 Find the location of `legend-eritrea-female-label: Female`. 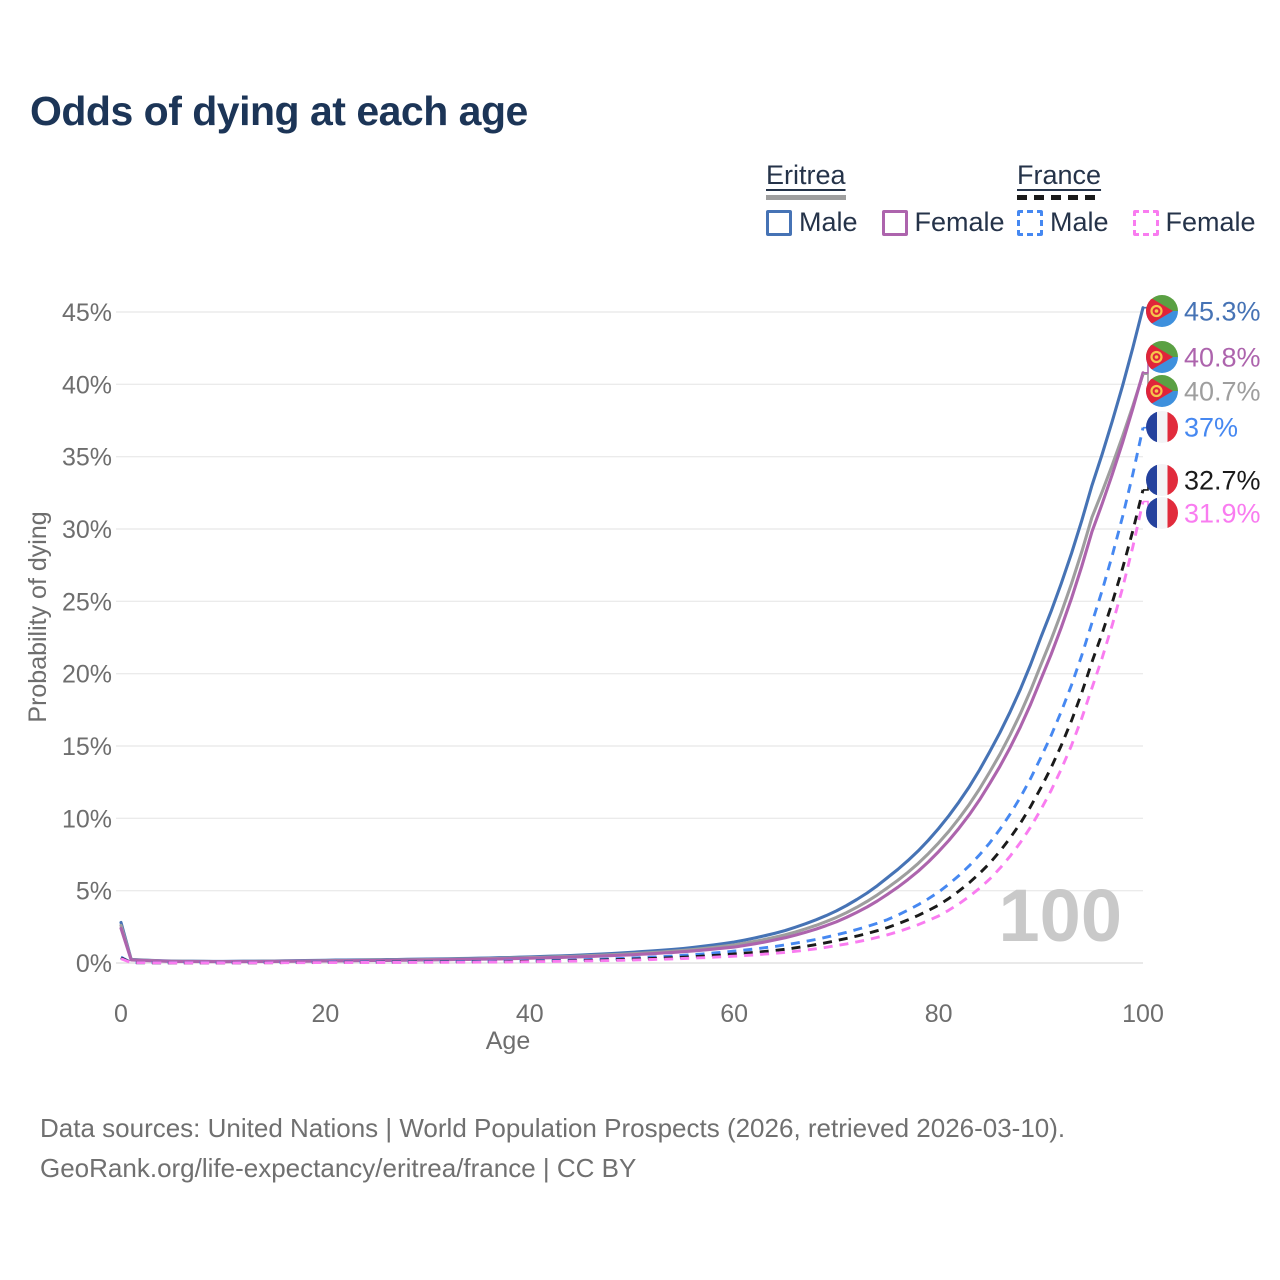

legend-eritrea-female-label: Female is located at coordinates (959, 222).